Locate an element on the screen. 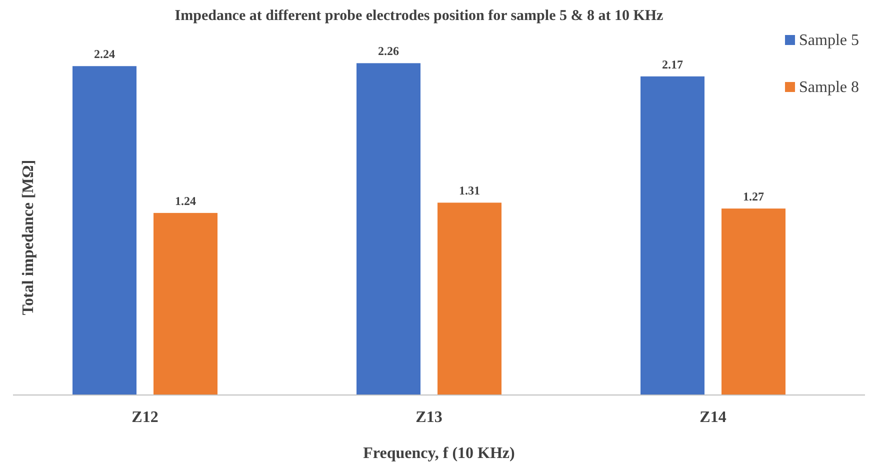 Image resolution: width=871 pixels, height=470 pixels. data-label: 1.31 is located at coordinates (469, 191).